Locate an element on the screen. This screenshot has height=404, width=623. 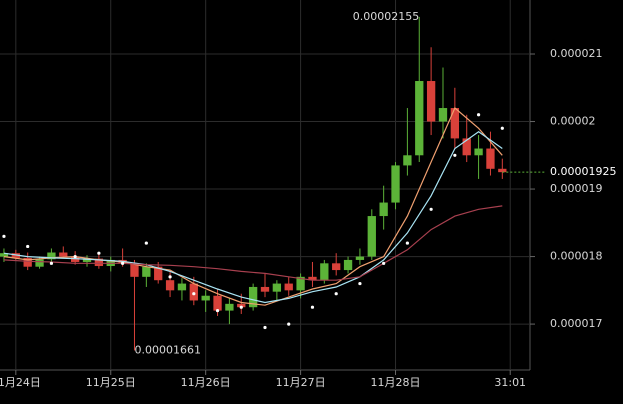
last-price-label: 0.00001925 is located at coordinates (583, 171).